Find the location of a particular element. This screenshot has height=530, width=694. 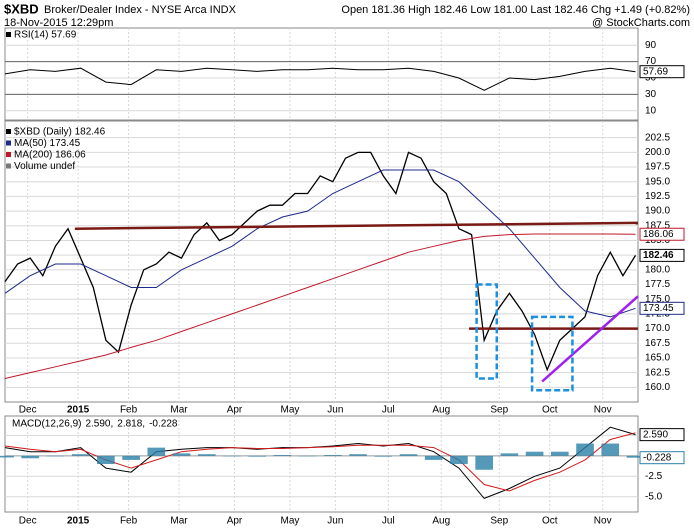

y-tick-label: 170.0 is located at coordinates (657, 328).